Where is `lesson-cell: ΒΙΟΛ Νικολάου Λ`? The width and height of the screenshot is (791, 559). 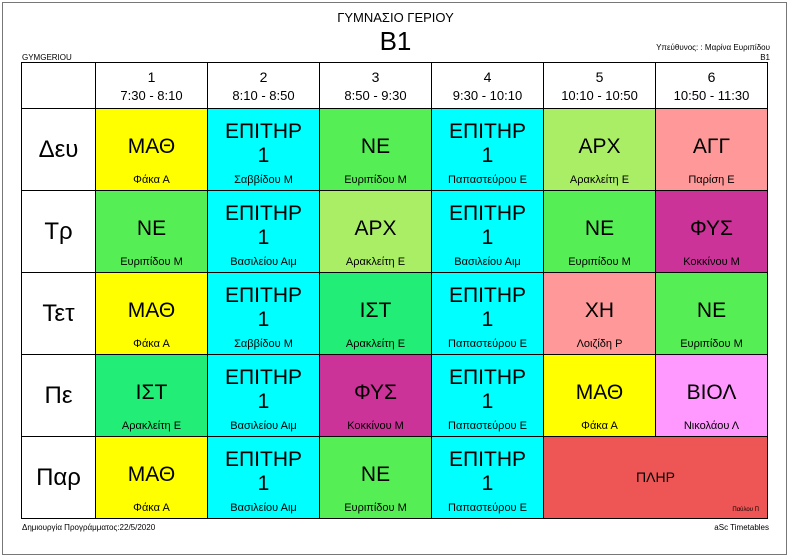 lesson-cell: ΒΙΟΛ Νικολάου Λ is located at coordinates (711, 395).